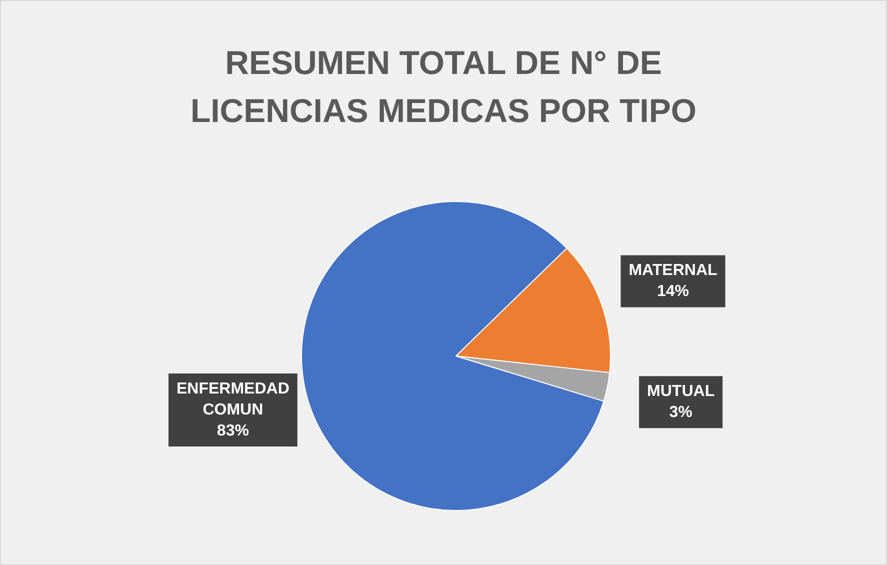  I want to click on chart-title: RESUMEN TOTAL DE N° DE LICENCIAS MEDICAS POR TIPO, so click(443, 87).